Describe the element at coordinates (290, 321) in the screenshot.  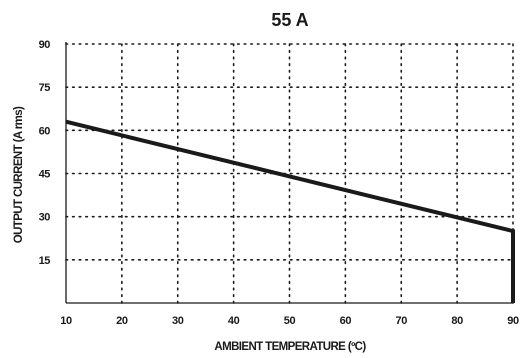
I see `x-tick-label-50: 50` at that location.